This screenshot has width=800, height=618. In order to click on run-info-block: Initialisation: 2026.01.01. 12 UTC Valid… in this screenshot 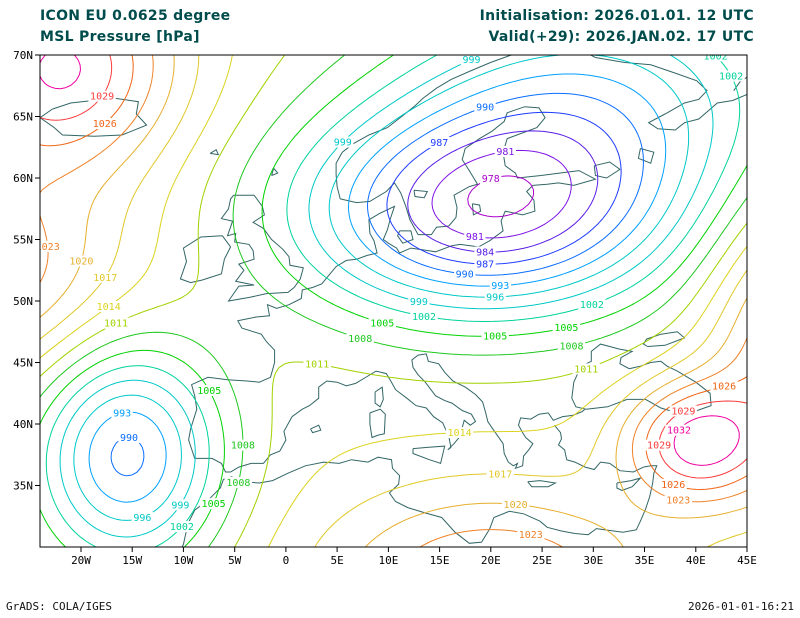, I will do `click(617, 27)`.